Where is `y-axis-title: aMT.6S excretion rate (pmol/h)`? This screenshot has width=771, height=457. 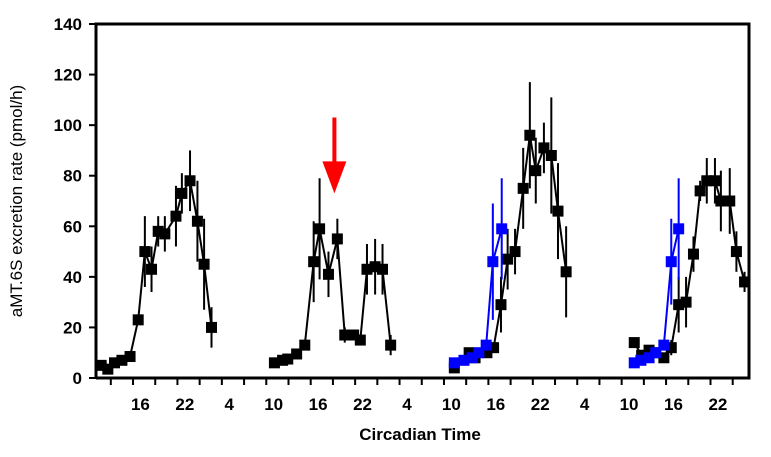 y-axis-title: aMT.6S excretion rate (pmol/h) is located at coordinates (16, 201).